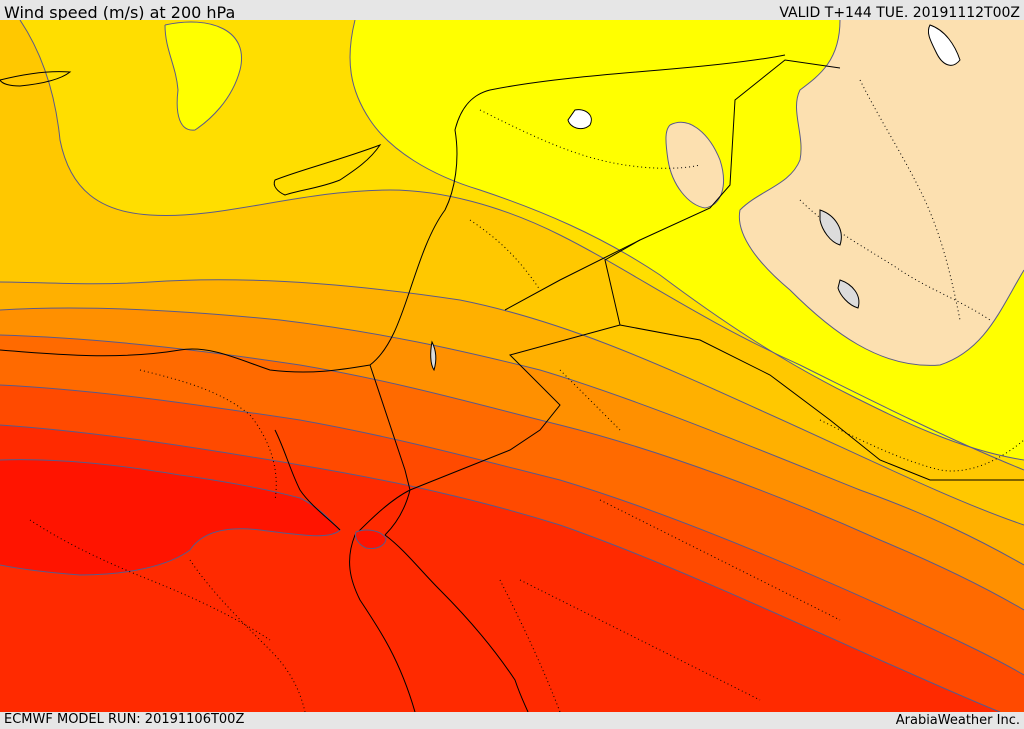  I want to click on cyprus-island, so click(327, 169).